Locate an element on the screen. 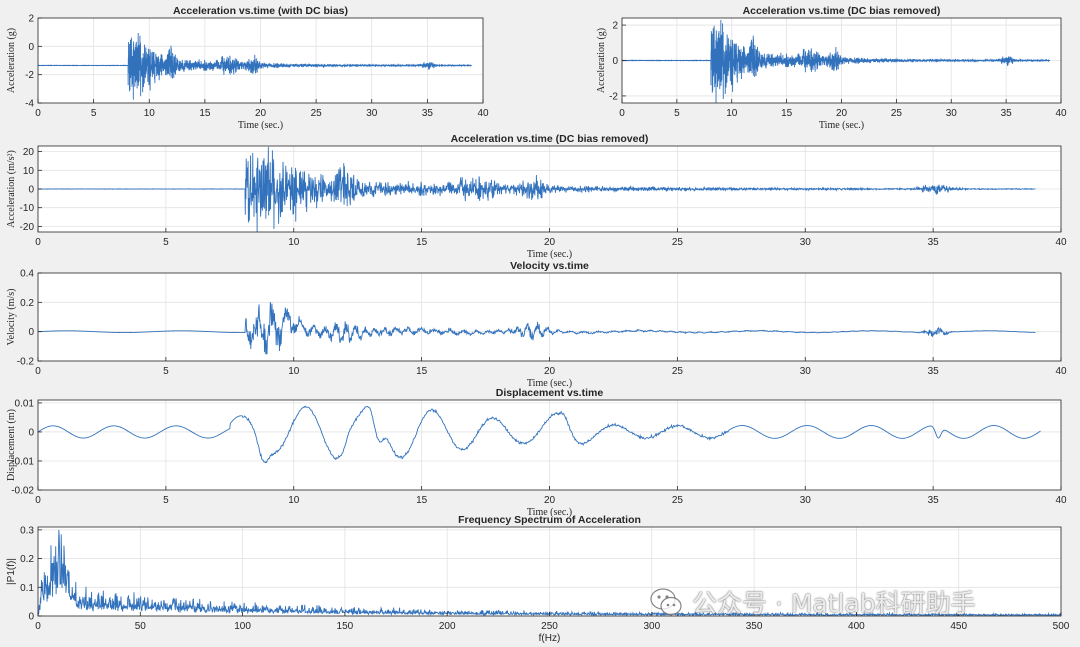  y-axis-label: Velocity (m/s) is located at coordinates (11, 317).